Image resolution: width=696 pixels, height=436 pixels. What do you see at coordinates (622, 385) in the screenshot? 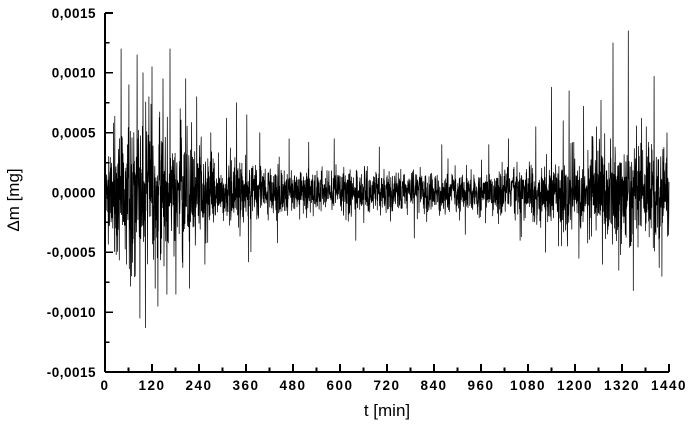
I see `x-tick-label: 1320` at bounding box center [622, 385].